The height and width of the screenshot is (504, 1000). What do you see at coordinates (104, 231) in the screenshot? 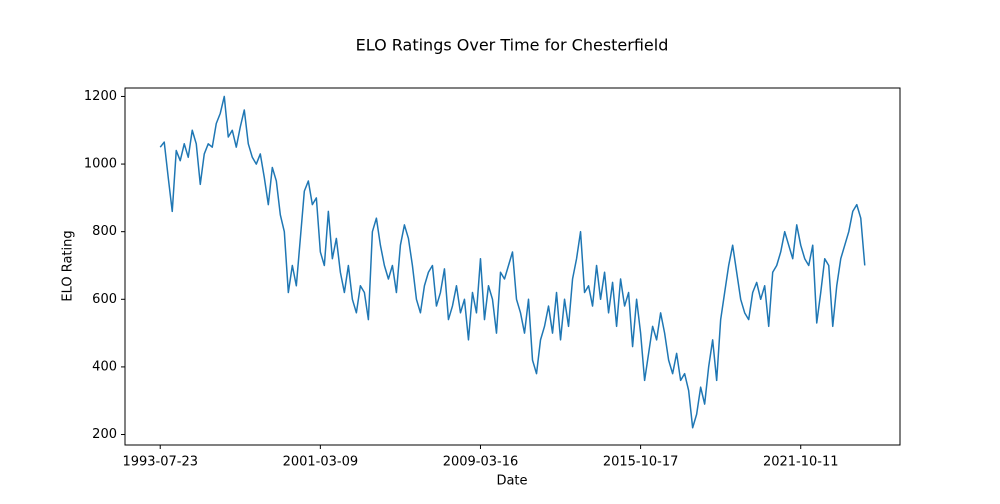
I see `y-tick-label: 800` at bounding box center [104, 231].